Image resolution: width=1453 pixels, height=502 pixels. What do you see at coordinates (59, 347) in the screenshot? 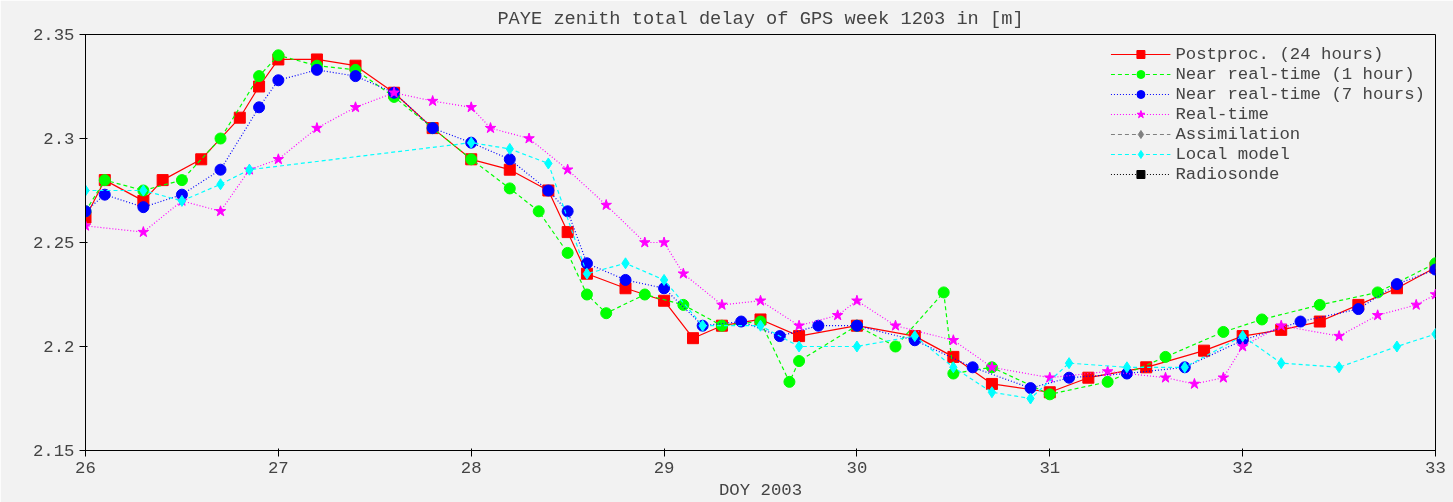
I see `y-tick-label: 2.2` at bounding box center [59, 347].